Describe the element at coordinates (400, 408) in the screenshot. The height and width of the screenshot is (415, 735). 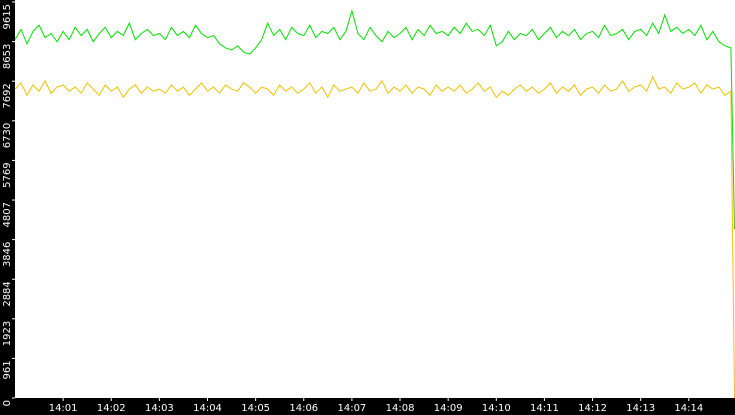
I see `x-tick-label: 14:08` at that location.